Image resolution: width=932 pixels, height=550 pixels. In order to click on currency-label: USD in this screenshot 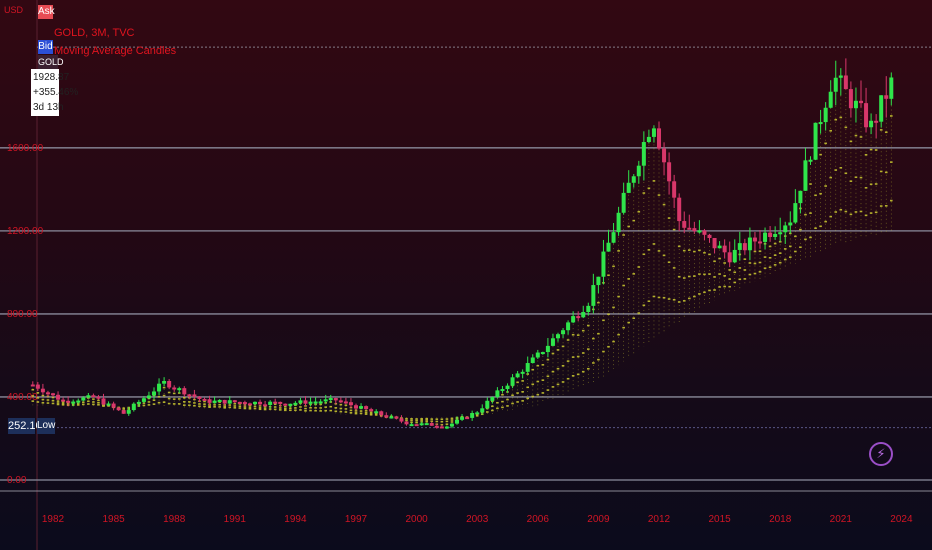, I will do `click(14, 10)`.